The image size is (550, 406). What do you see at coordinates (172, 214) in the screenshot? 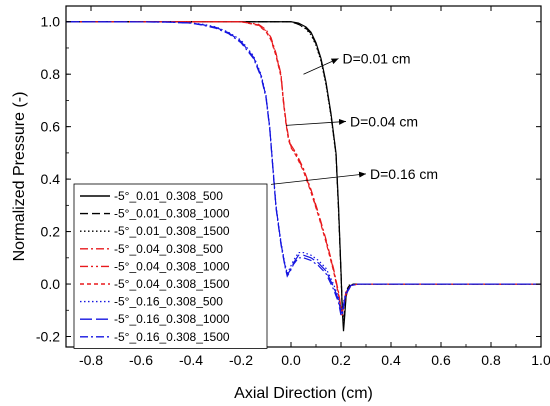
I see `legend-label: -5°_0.01_0.308_1000` at bounding box center [172, 214].